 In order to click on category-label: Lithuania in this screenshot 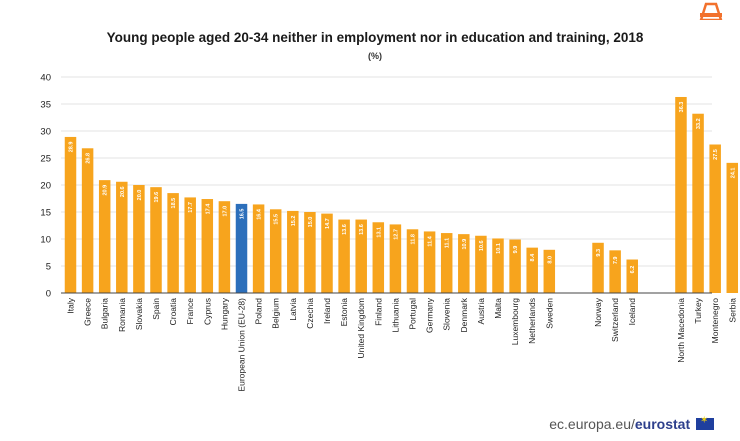, I will do `click(395, 315)`.